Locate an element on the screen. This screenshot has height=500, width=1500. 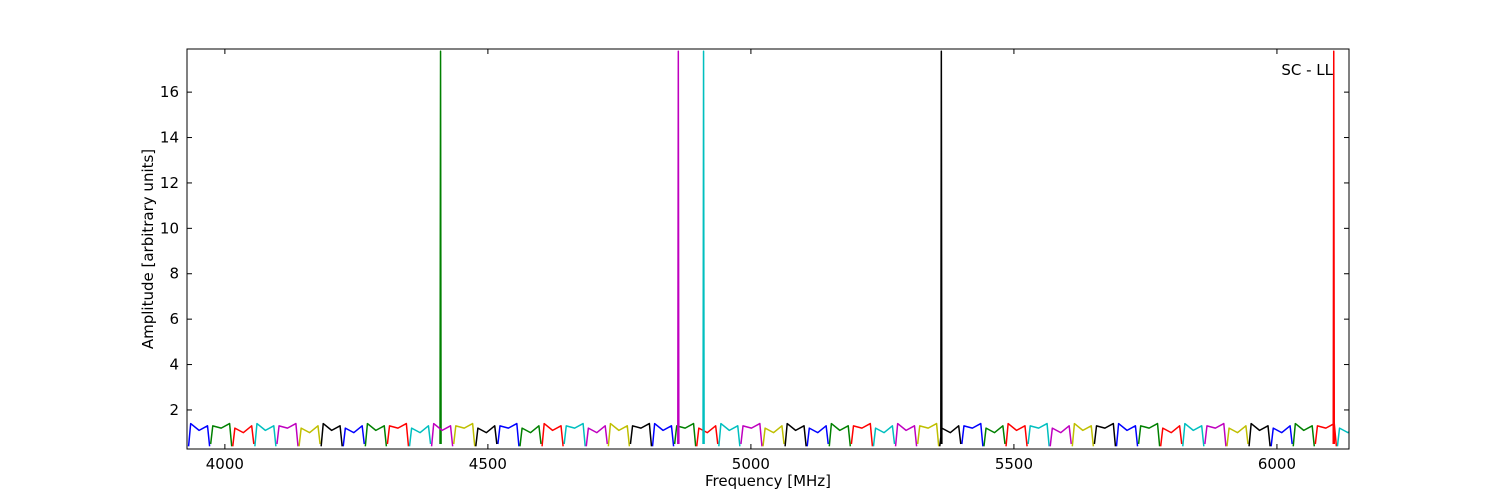
y-tick-label: 8 is located at coordinates (174, 274).